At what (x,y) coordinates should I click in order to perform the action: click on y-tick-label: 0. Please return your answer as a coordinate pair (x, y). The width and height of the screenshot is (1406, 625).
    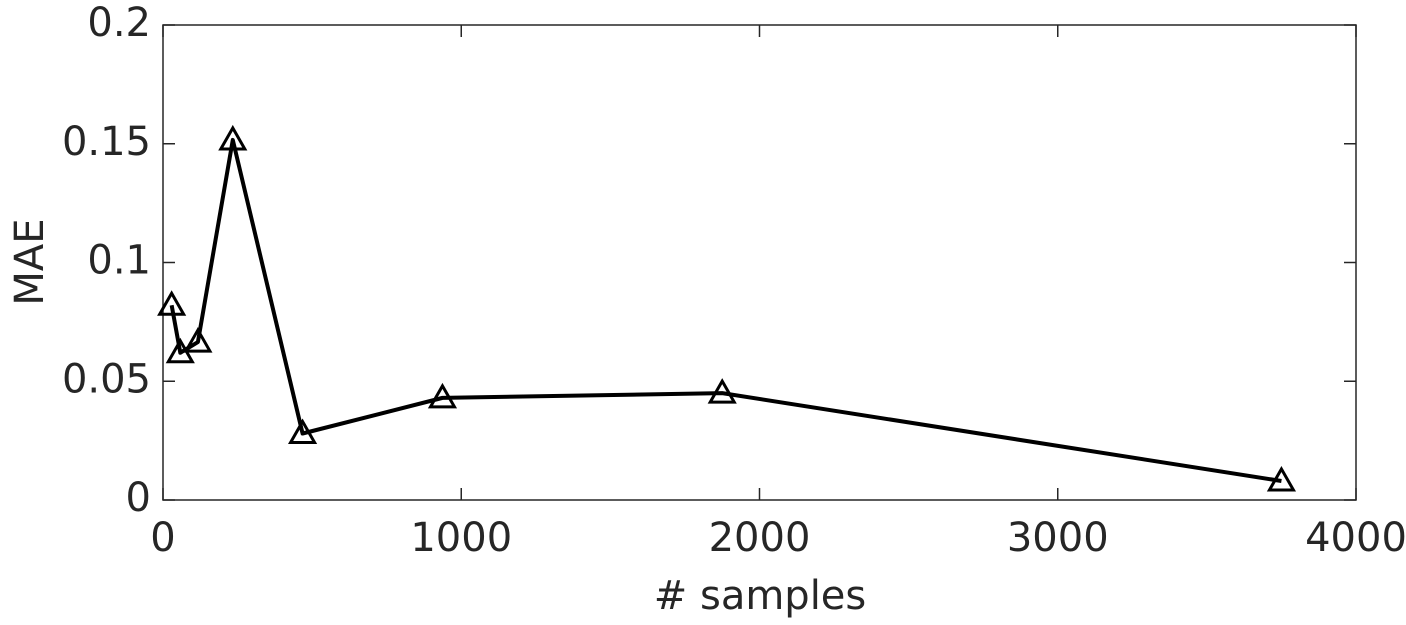
    Looking at the image, I should click on (138, 498).